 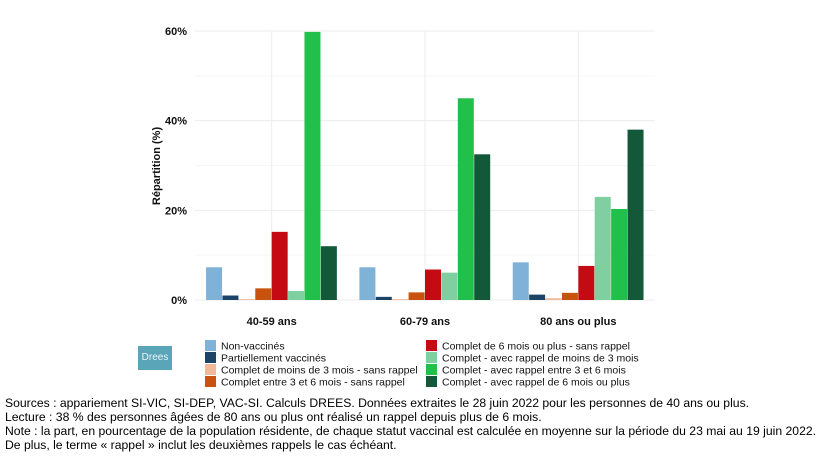 I want to click on y-tick-label: 40%, so click(x=176, y=122).